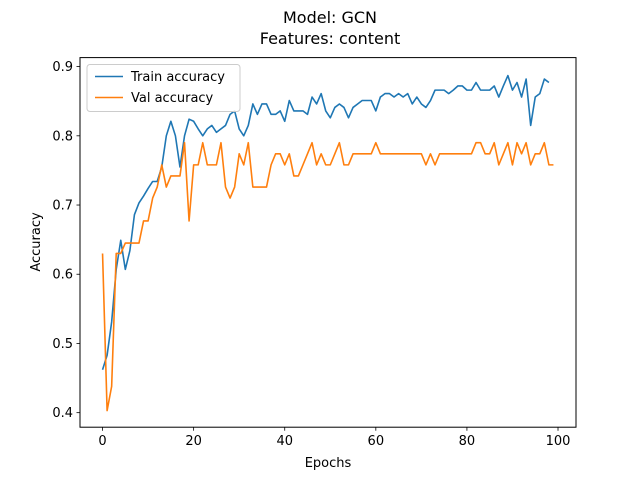 This screenshot has width=640, height=480. What do you see at coordinates (62, 413) in the screenshot?
I see `y-tick-label: 0.4` at bounding box center [62, 413].